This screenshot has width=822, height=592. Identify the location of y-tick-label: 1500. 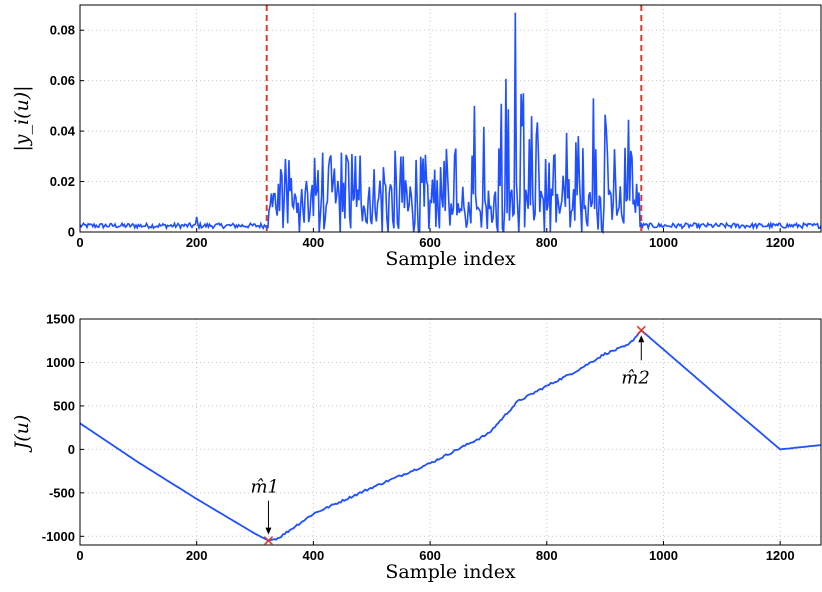
(60, 319).